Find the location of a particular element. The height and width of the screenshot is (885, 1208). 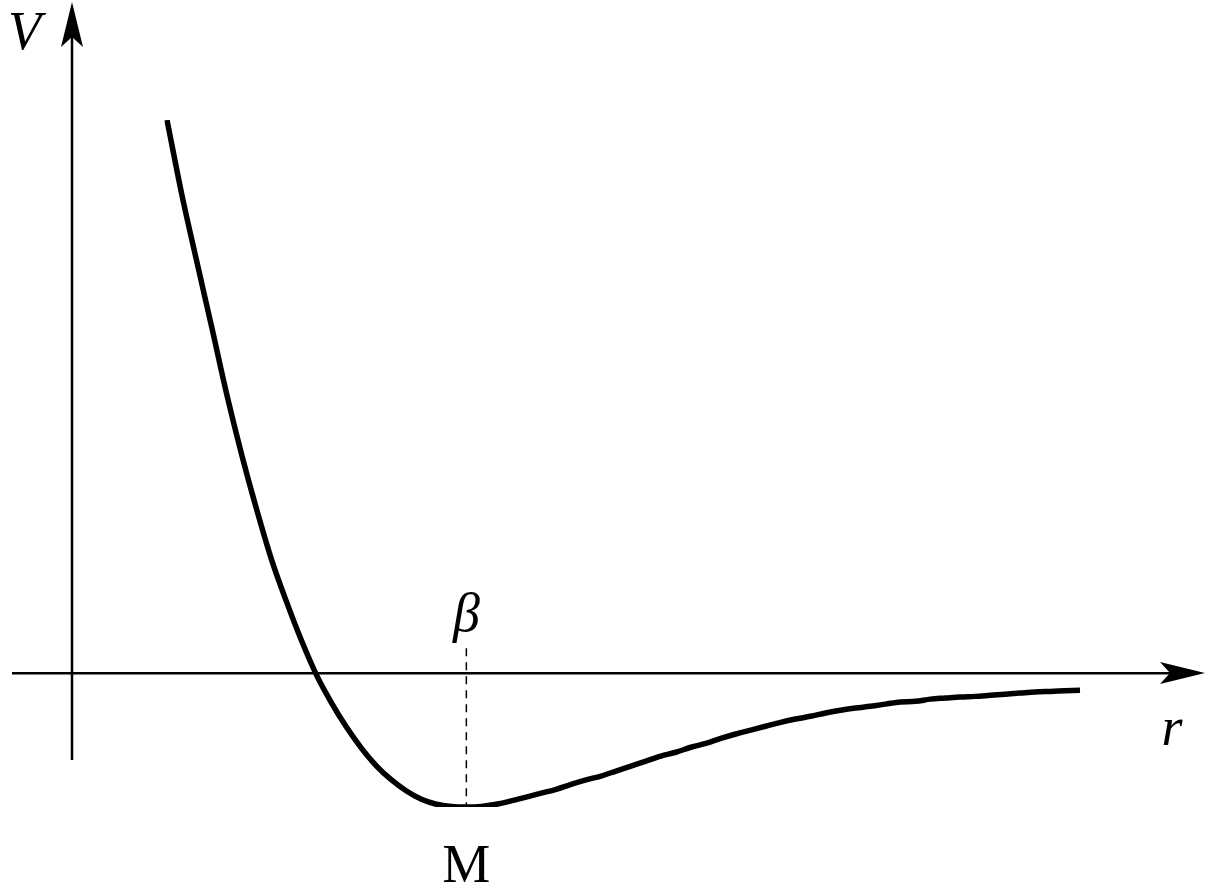

y-axis-title: V is located at coordinates (27, 31).